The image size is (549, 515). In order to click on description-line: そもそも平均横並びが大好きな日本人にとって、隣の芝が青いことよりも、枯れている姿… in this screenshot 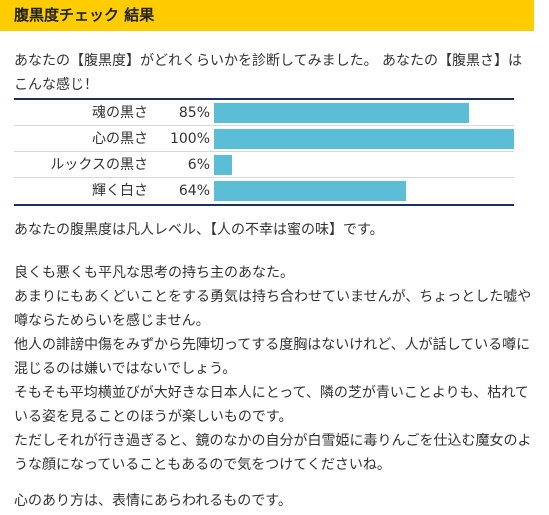, I will do `click(271, 405)`.